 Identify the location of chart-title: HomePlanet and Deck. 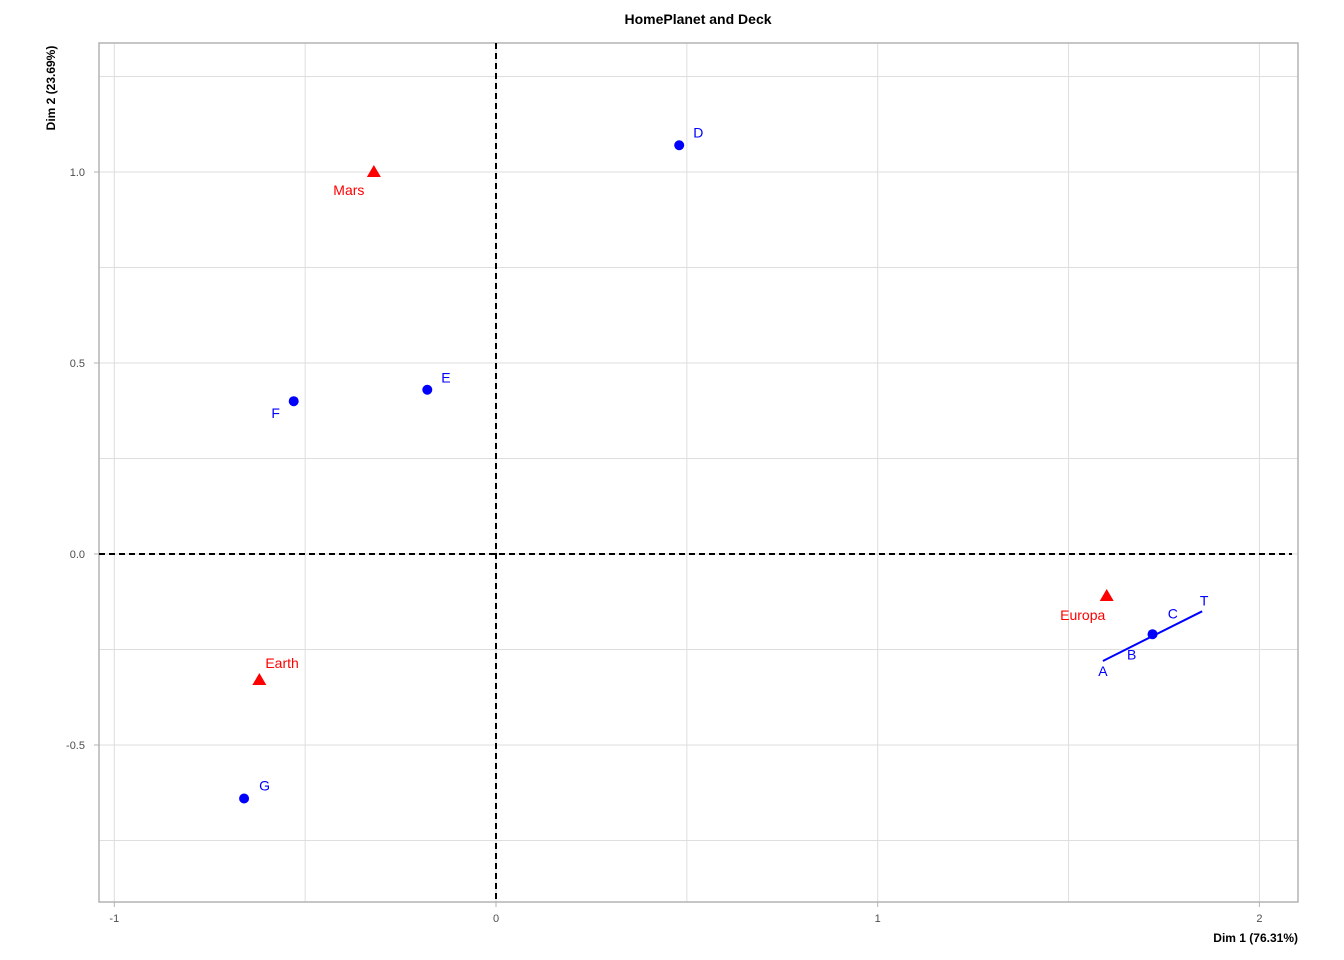
(698, 19).